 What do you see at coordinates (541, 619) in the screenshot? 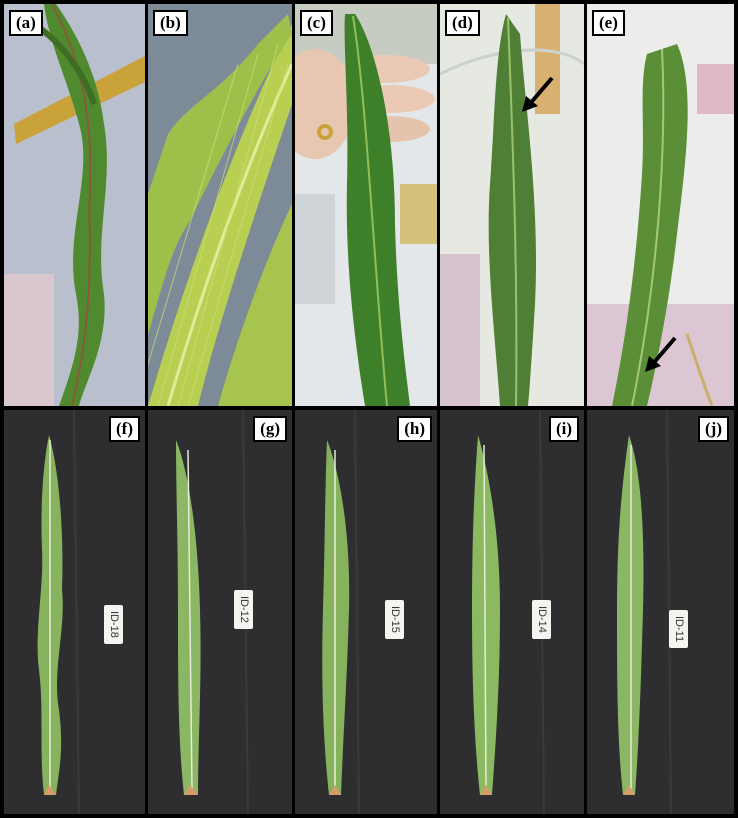
I see `sample-id-tag: ID-14` at bounding box center [541, 619].